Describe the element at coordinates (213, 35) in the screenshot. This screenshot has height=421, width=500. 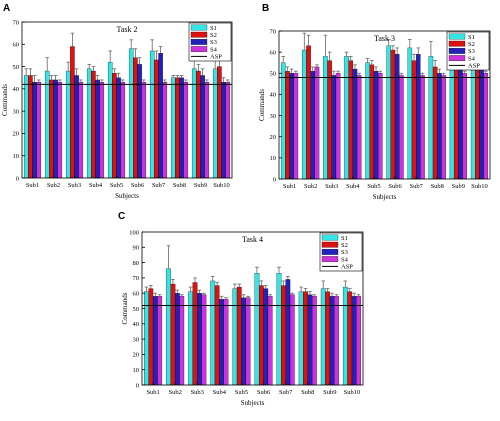
I see `legend-label-s2: S2` at that location.